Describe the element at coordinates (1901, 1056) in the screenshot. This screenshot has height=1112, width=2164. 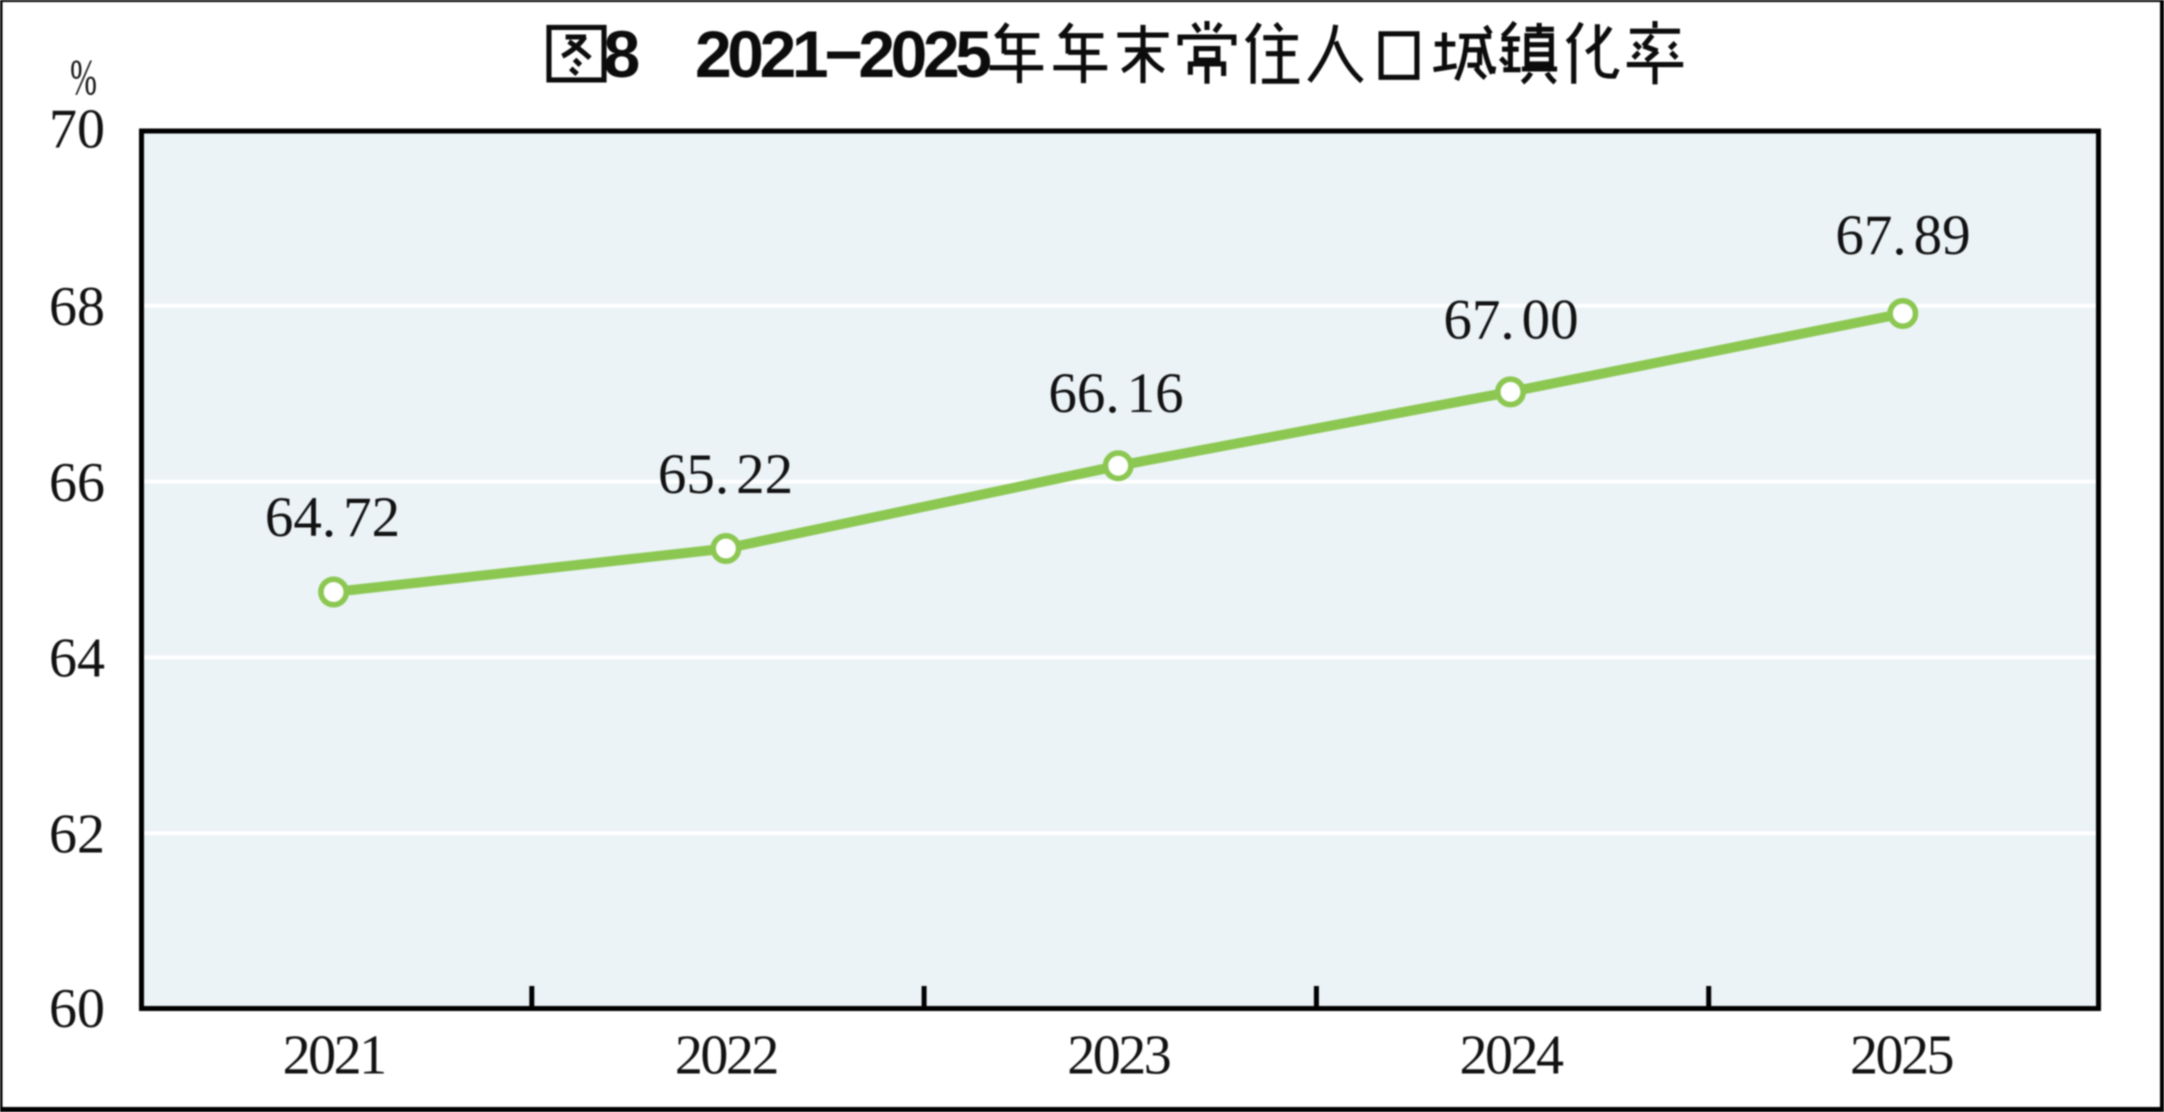
I see `svg-text: 2025` at that location.